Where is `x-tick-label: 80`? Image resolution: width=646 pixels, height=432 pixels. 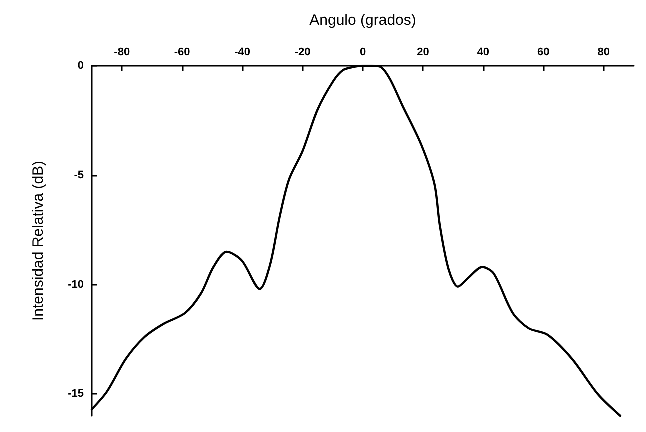 x-tick-label: 80 is located at coordinates (604, 52).